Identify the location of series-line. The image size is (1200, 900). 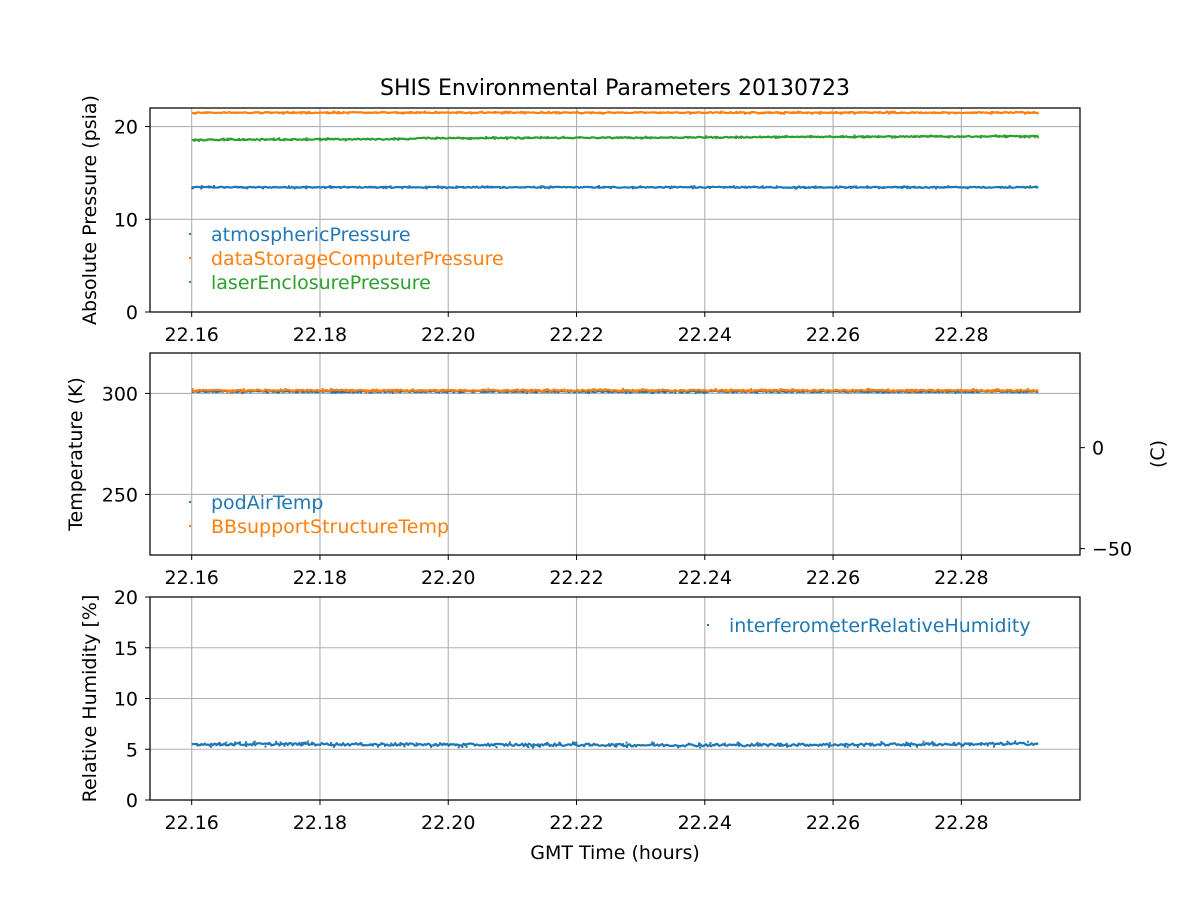
(615, 744).